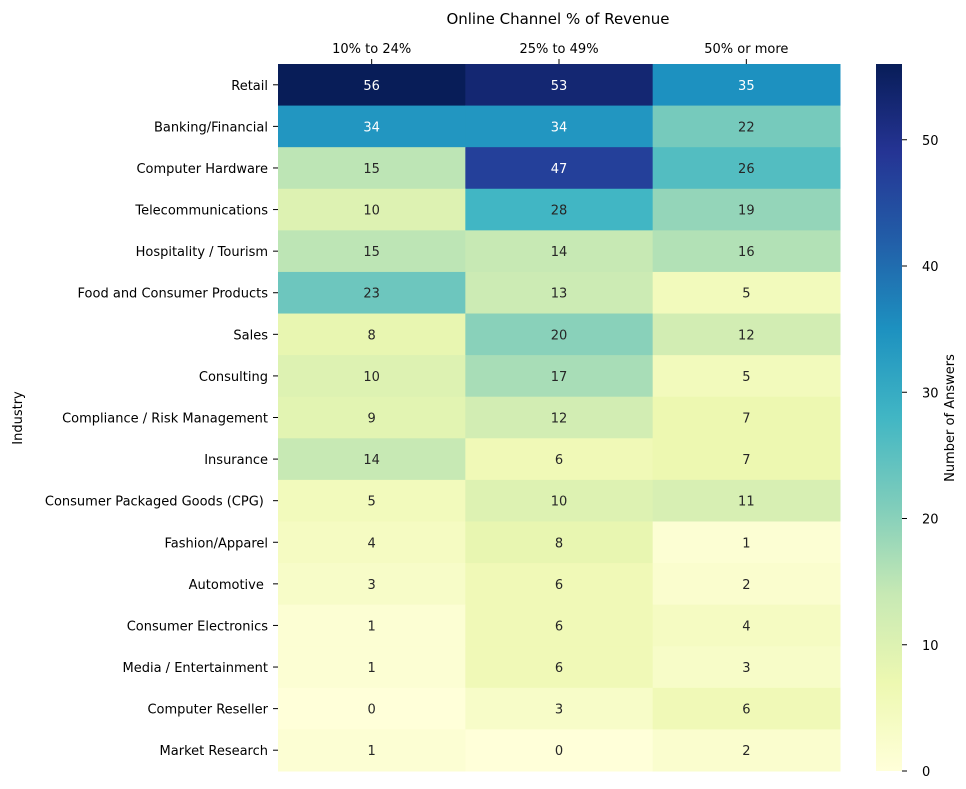 This screenshot has height=789, width=966. Describe the element at coordinates (746, 49) in the screenshot. I see `column-label: 50% or more` at that location.